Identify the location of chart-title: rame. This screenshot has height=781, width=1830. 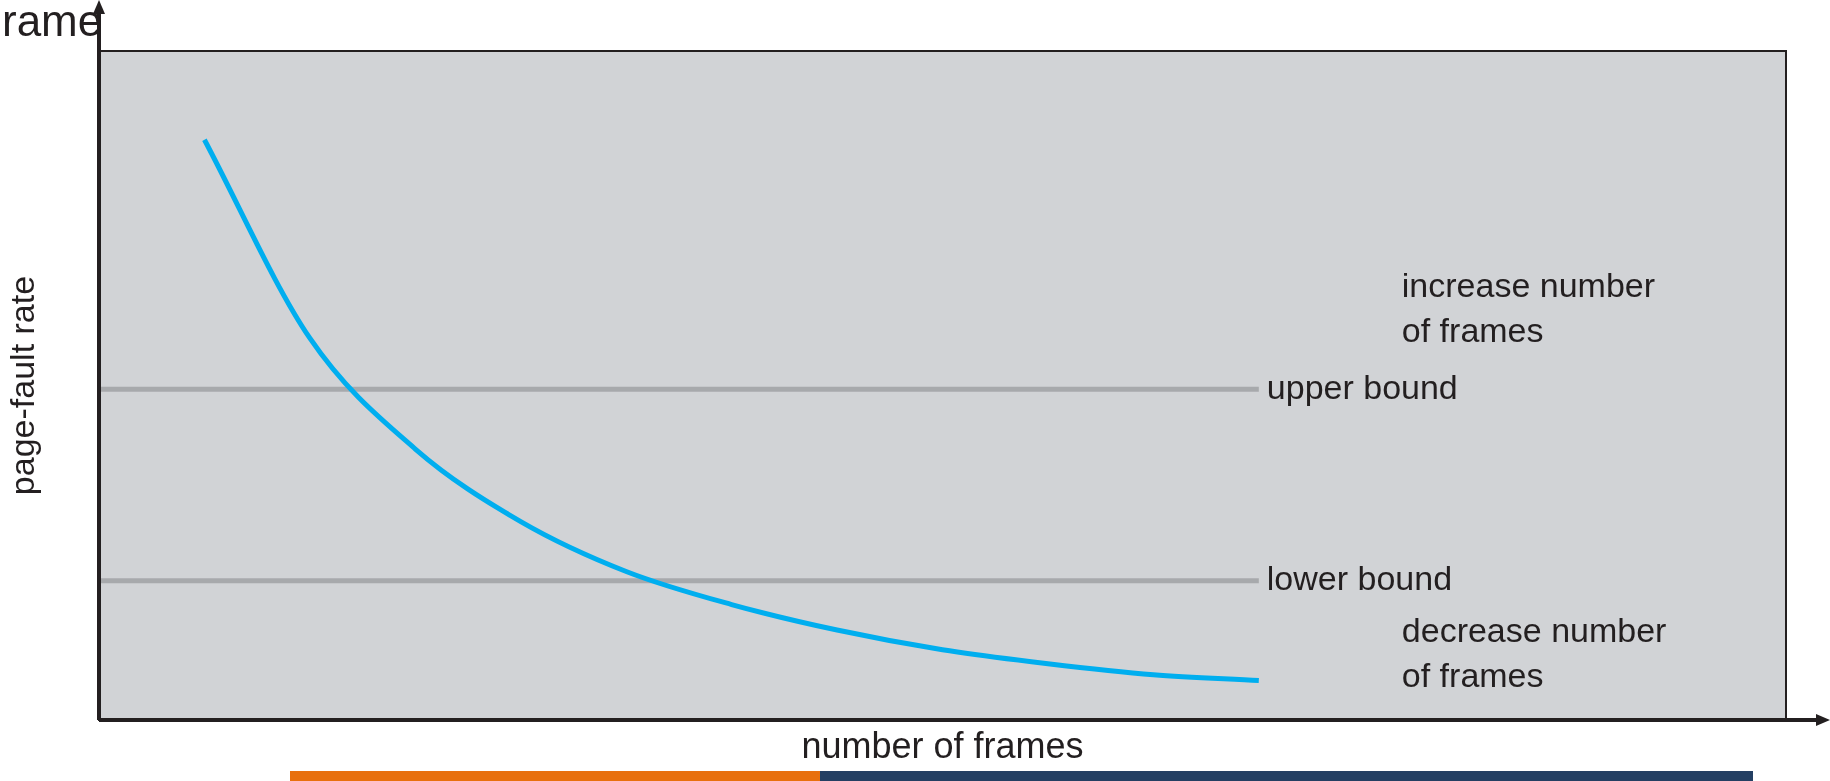
(52, 23).